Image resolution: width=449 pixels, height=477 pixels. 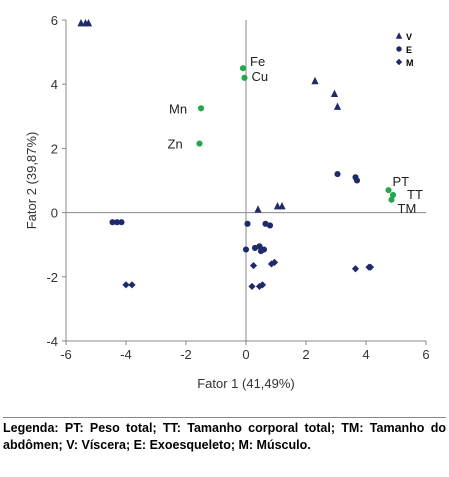 I want to click on x-tick-label: 4, so click(x=365, y=354).